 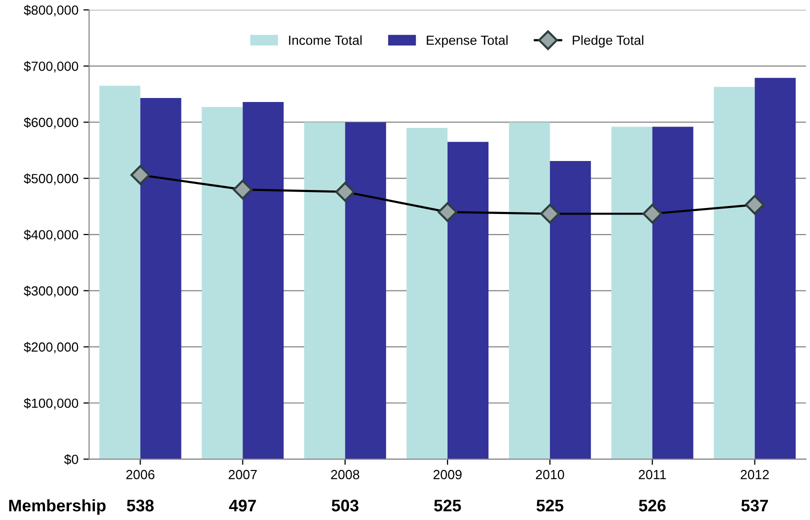 I want to click on text: 503, so click(x=345, y=506).